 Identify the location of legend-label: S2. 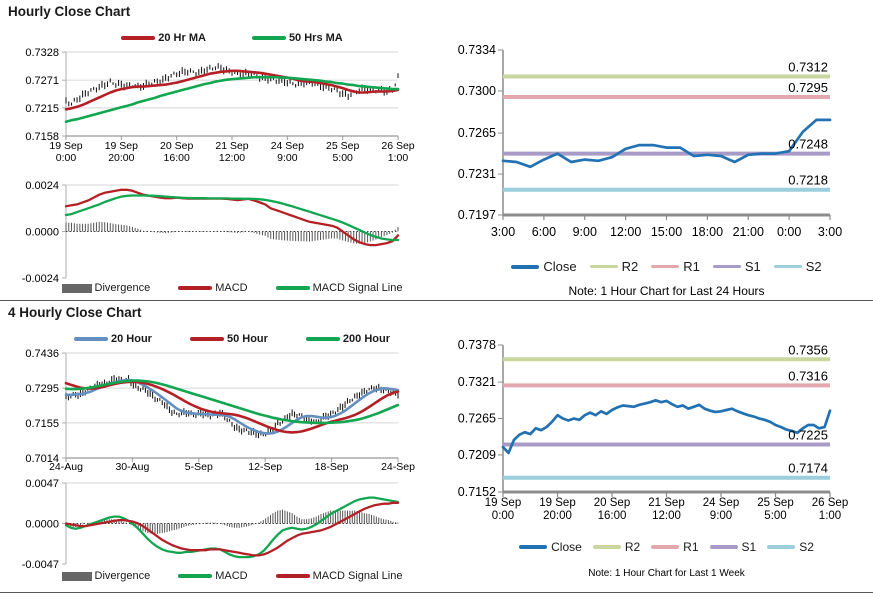
(806, 547).